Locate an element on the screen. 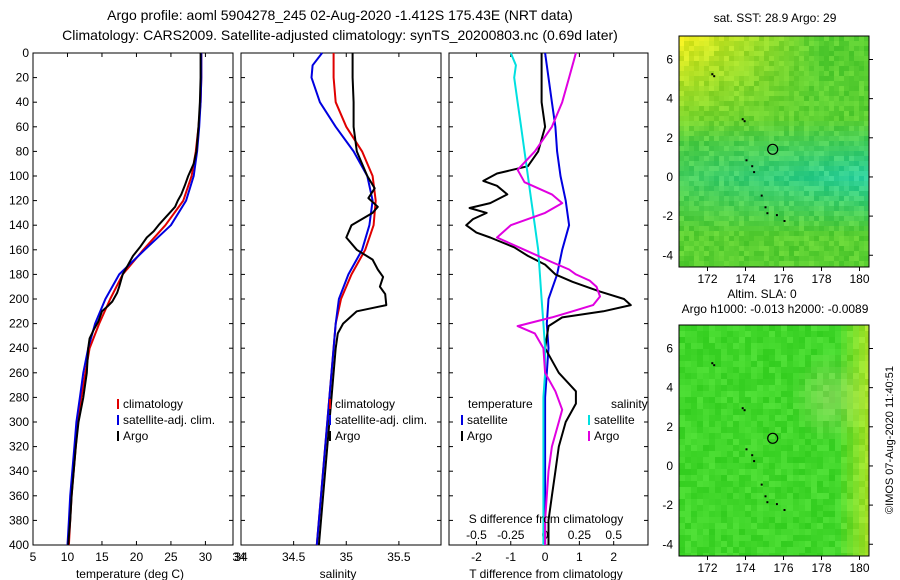 The width and height of the screenshot is (900, 580). y-tick-label: 20 is located at coordinates (23, 78).